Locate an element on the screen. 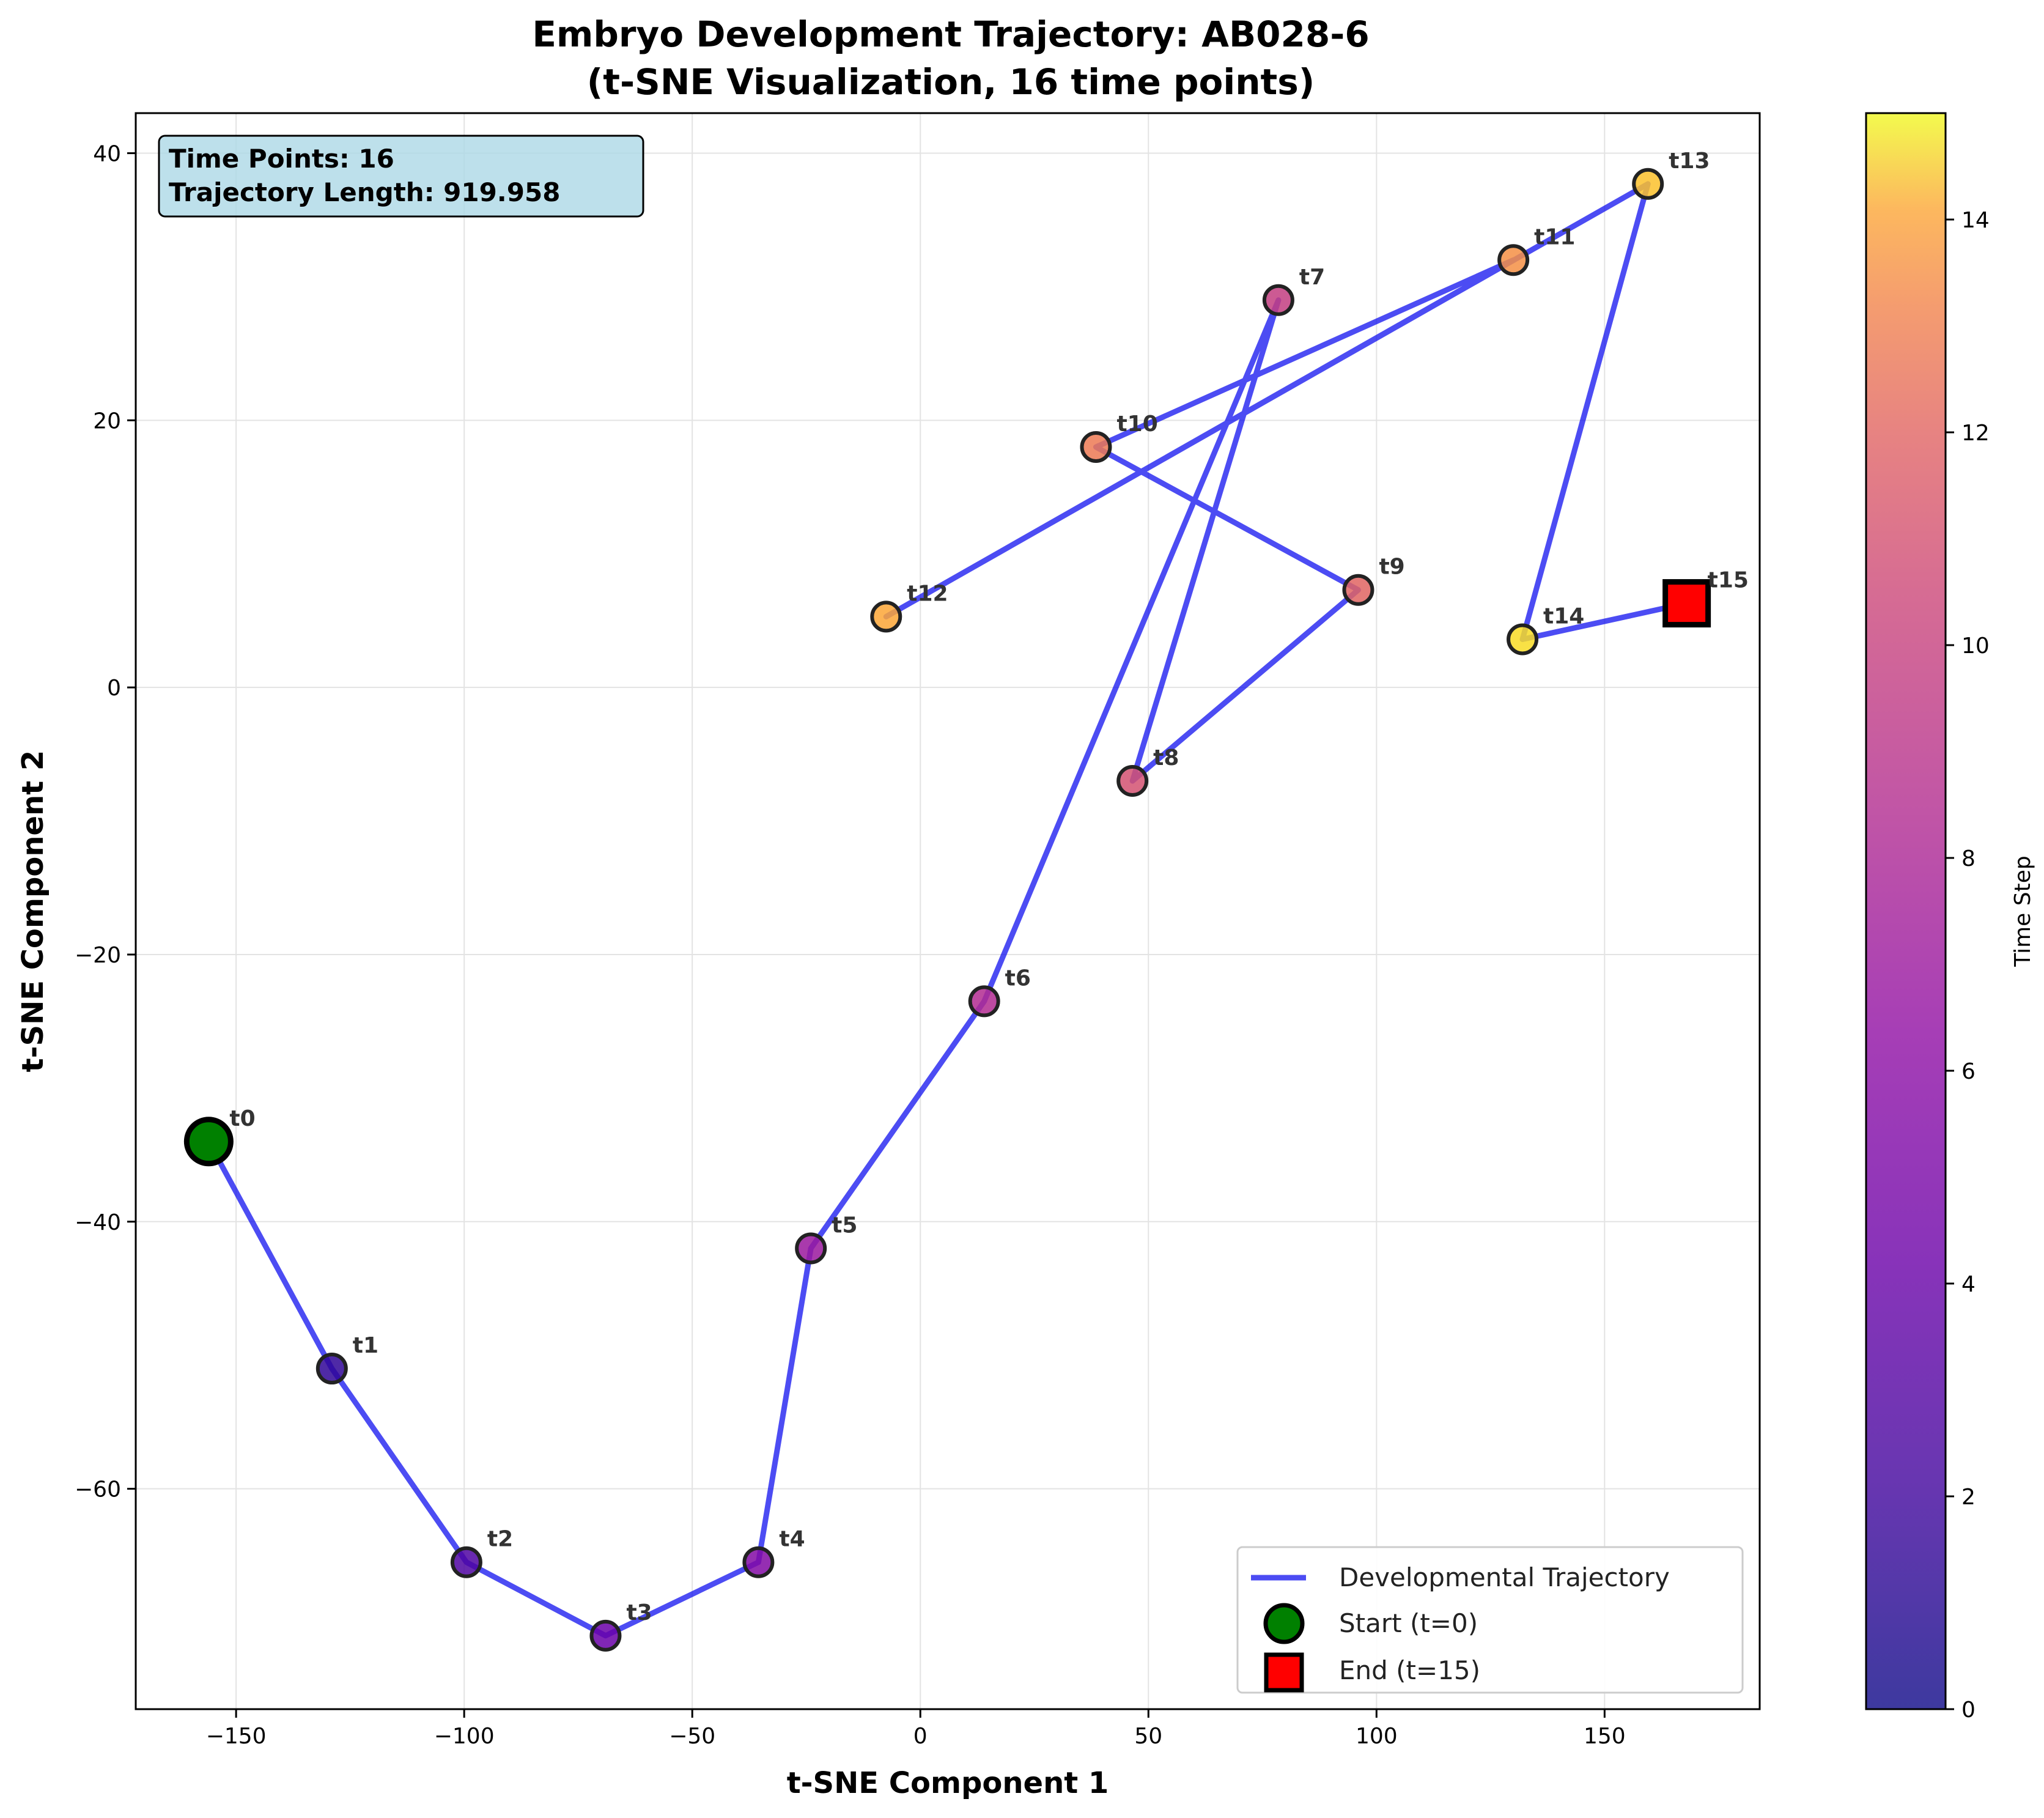 Image resolution: width=2044 pixels, height=1818 pixels. legend-box is located at coordinates (1490, 1620).